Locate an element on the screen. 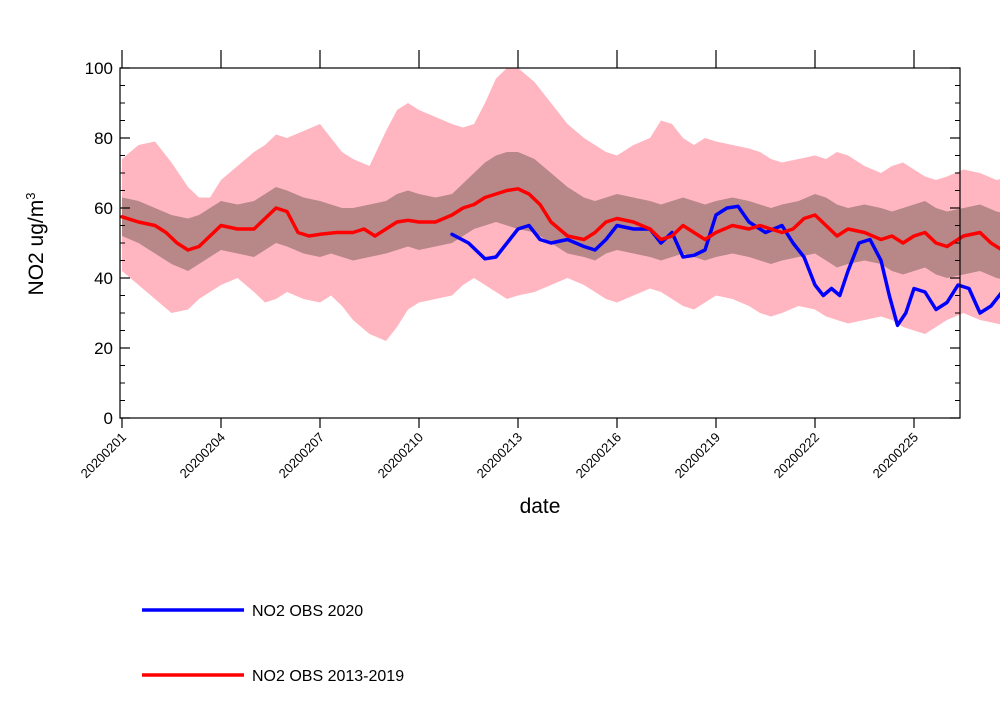  y-tick-label: 100 is located at coordinates (99, 68).